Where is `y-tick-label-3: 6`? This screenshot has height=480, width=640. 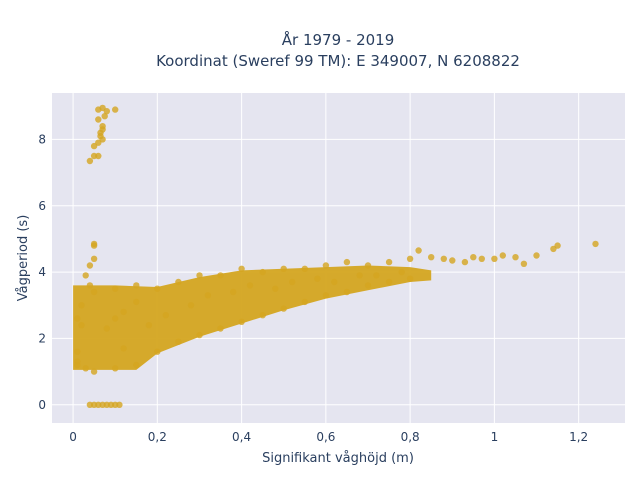
y-tick-label-3: 6 is located at coordinates (42, 206).